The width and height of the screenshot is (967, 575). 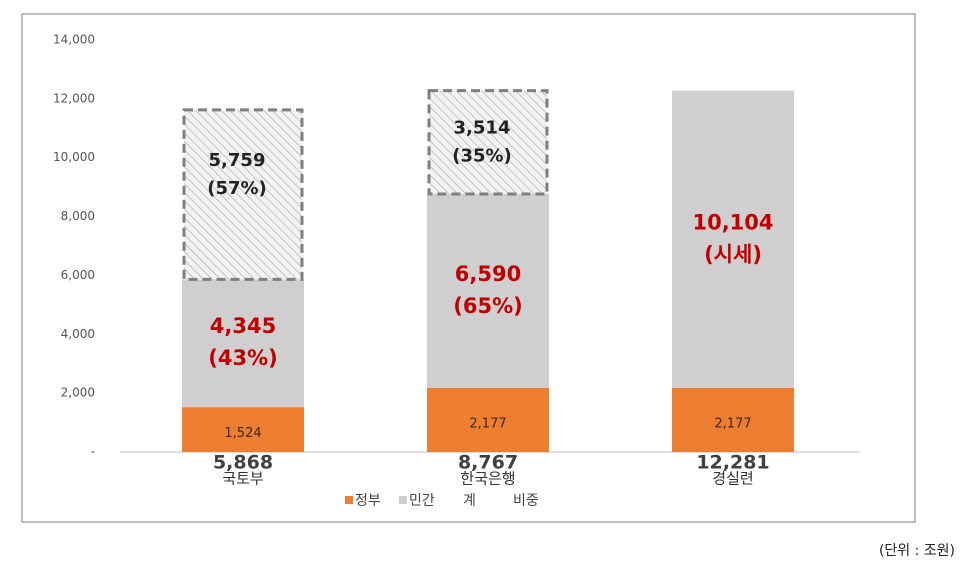 What do you see at coordinates (917, 551) in the screenshot?
I see `unit-note: (단위 : 조원)` at bounding box center [917, 551].